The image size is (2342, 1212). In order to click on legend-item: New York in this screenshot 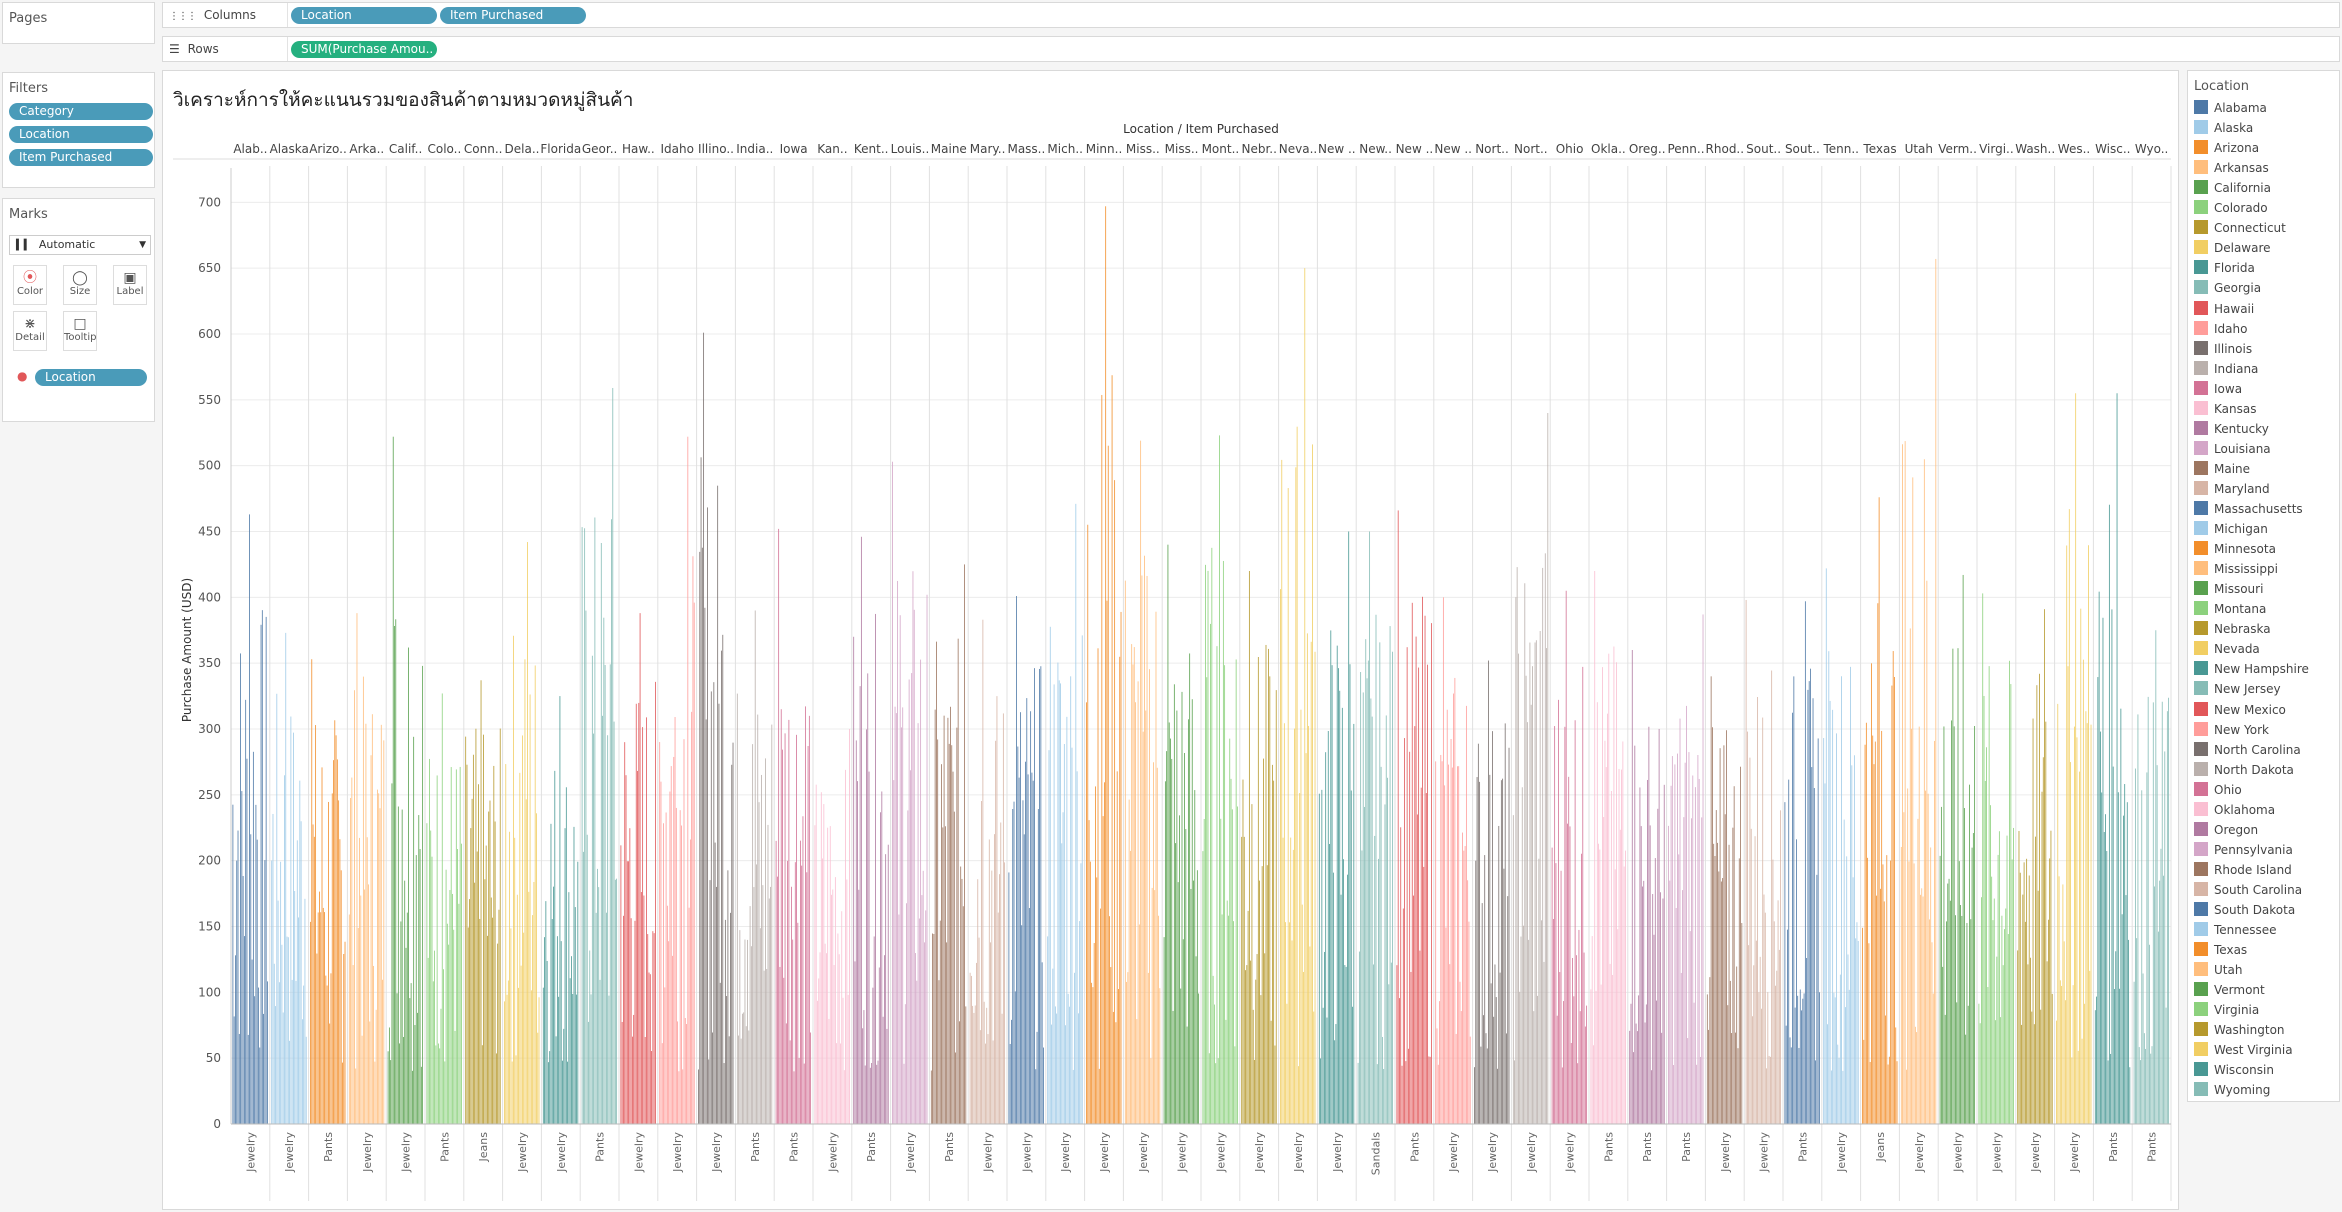, I will do `click(2231, 730)`.